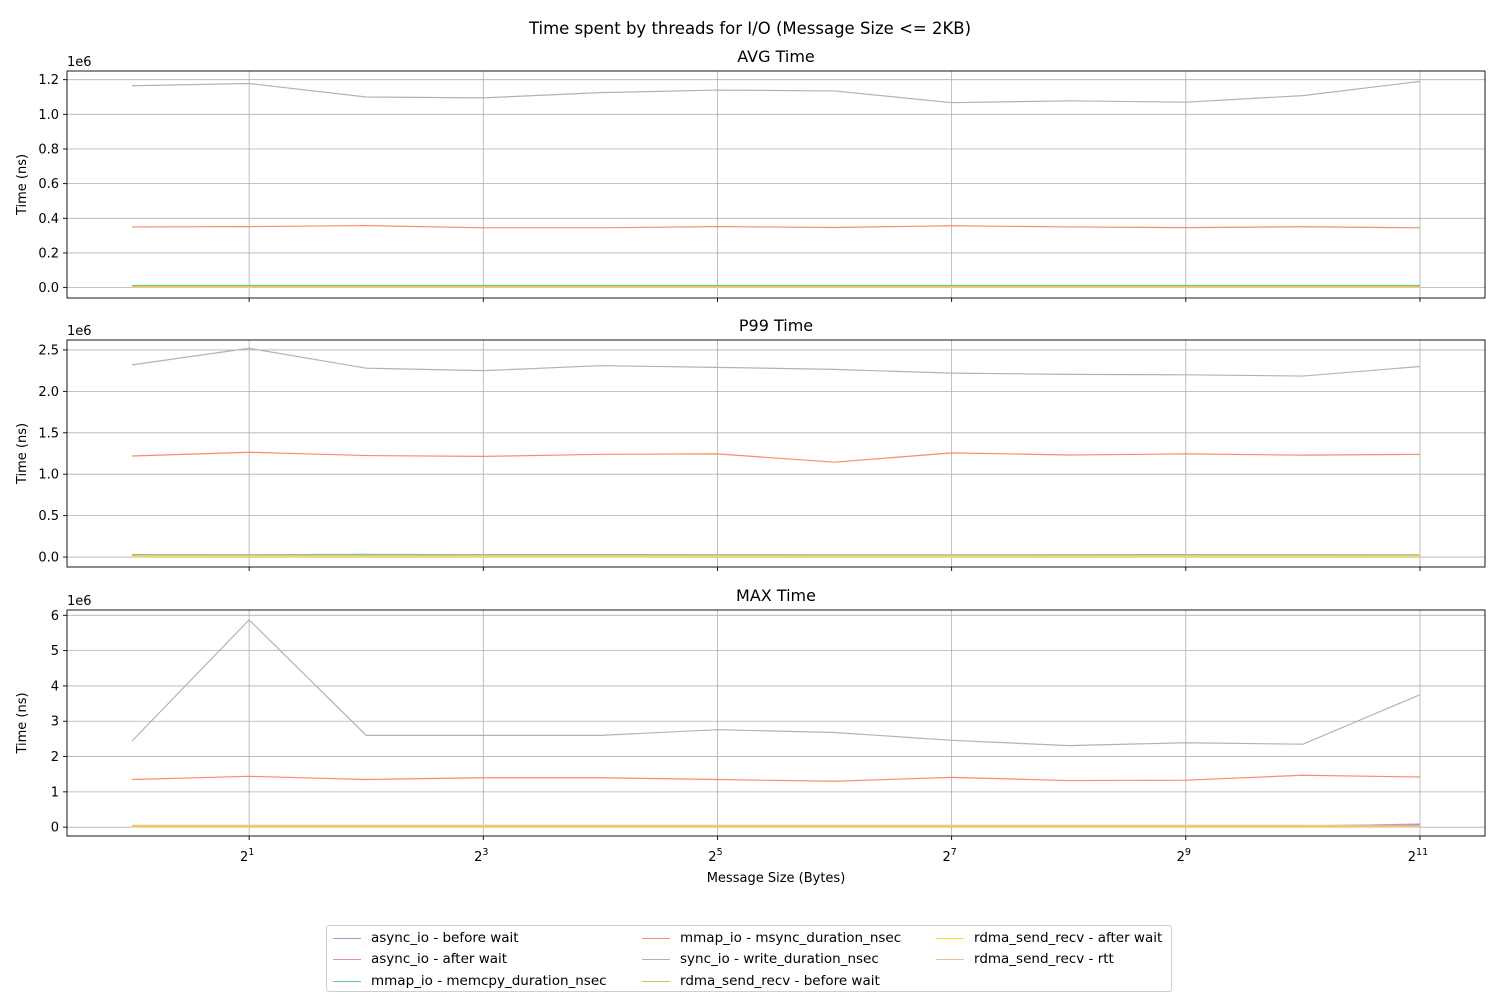  I want to click on x-tick-label: 21, so click(247, 856).